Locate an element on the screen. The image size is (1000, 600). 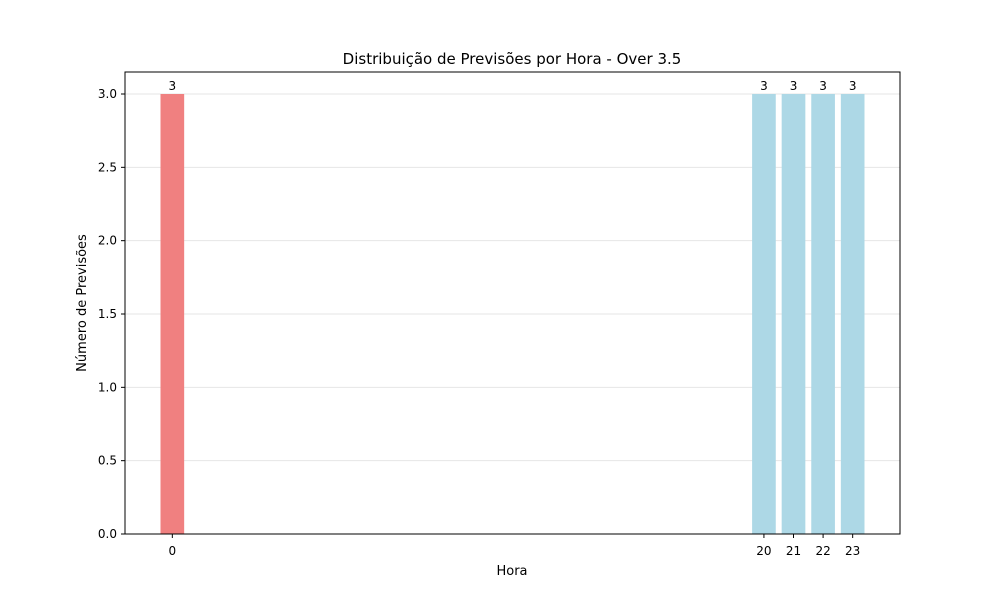
y-tick-label: 2.5 is located at coordinates (107, 167).